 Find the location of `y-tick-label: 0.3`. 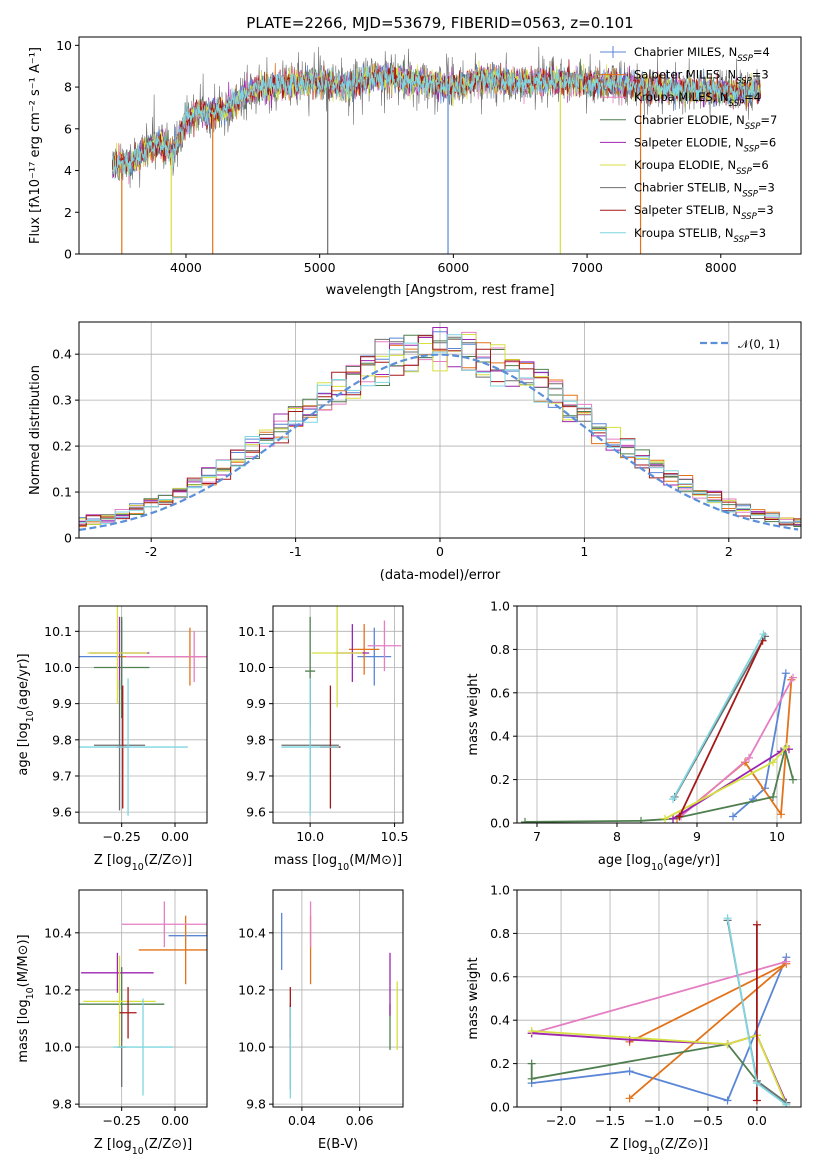

y-tick-label: 0.3 is located at coordinates (62, 400).